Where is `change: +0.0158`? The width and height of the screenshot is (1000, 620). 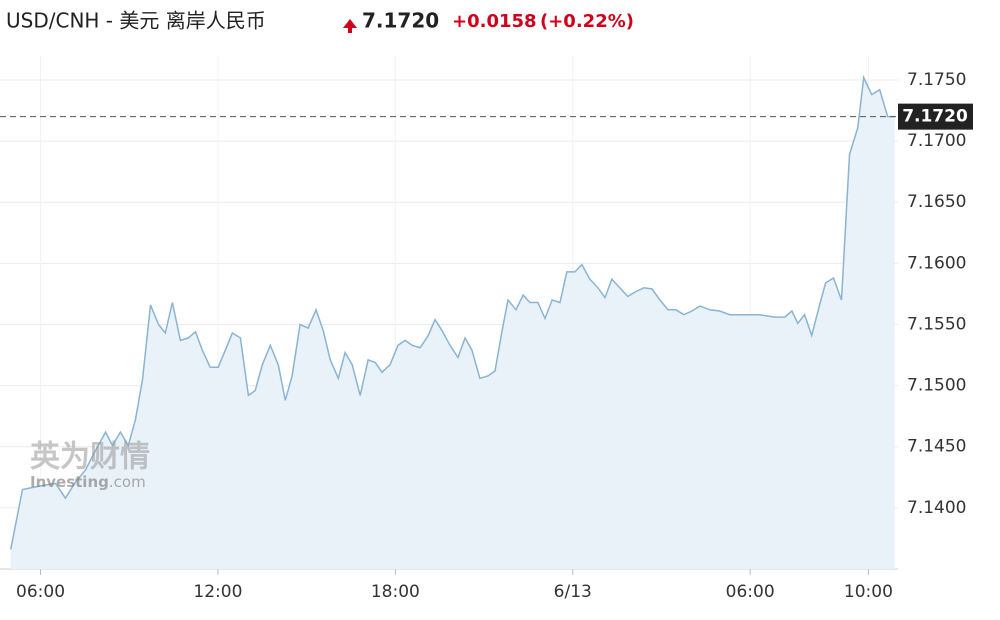 change: +0.0158 is located at coordinates (494, 21).